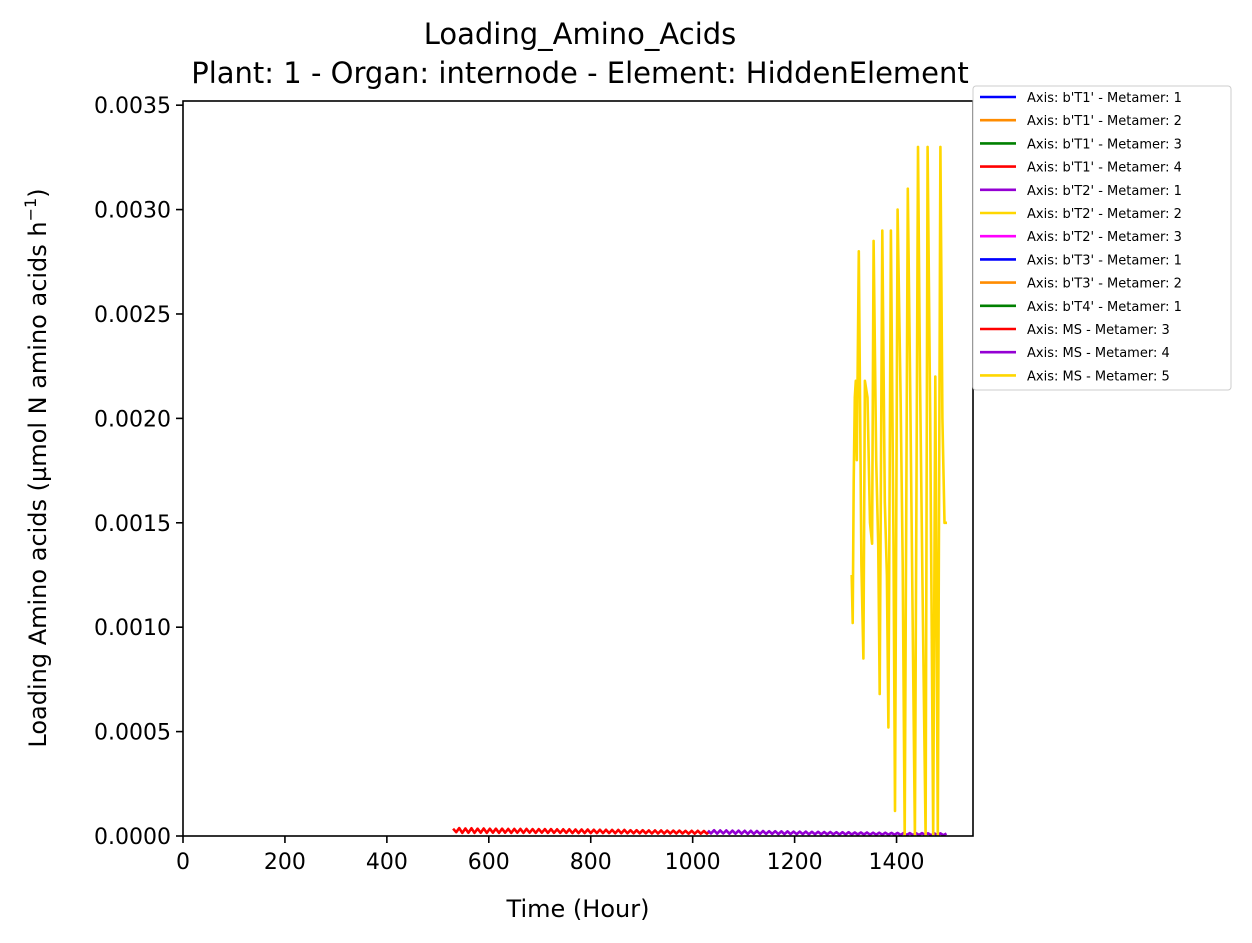 This screenshot has height=943, width=1252. I want to click on x-tick-label: 200, so click(285, 862).